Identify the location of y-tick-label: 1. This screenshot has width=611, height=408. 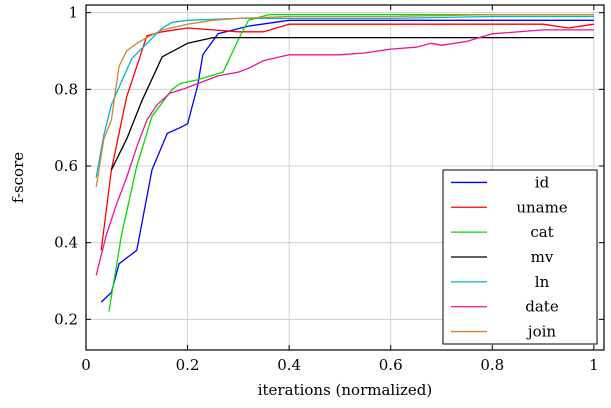
(73, 13).